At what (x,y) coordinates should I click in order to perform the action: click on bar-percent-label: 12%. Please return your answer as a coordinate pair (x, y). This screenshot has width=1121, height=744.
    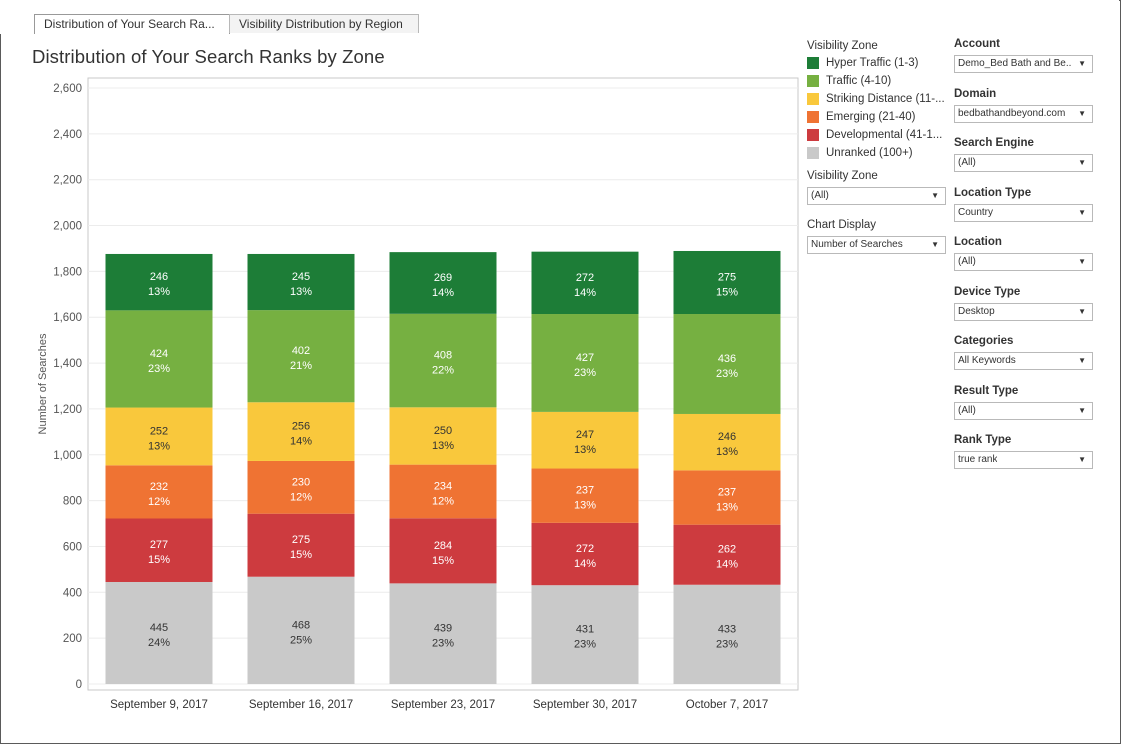
    Looking at the image, I should click on (443, 501).